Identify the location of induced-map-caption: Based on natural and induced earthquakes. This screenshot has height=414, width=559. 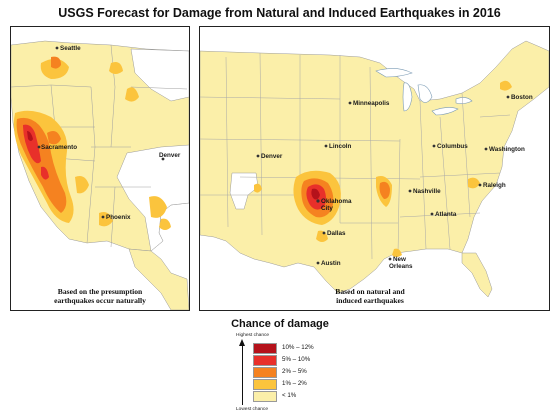
(370, 296).